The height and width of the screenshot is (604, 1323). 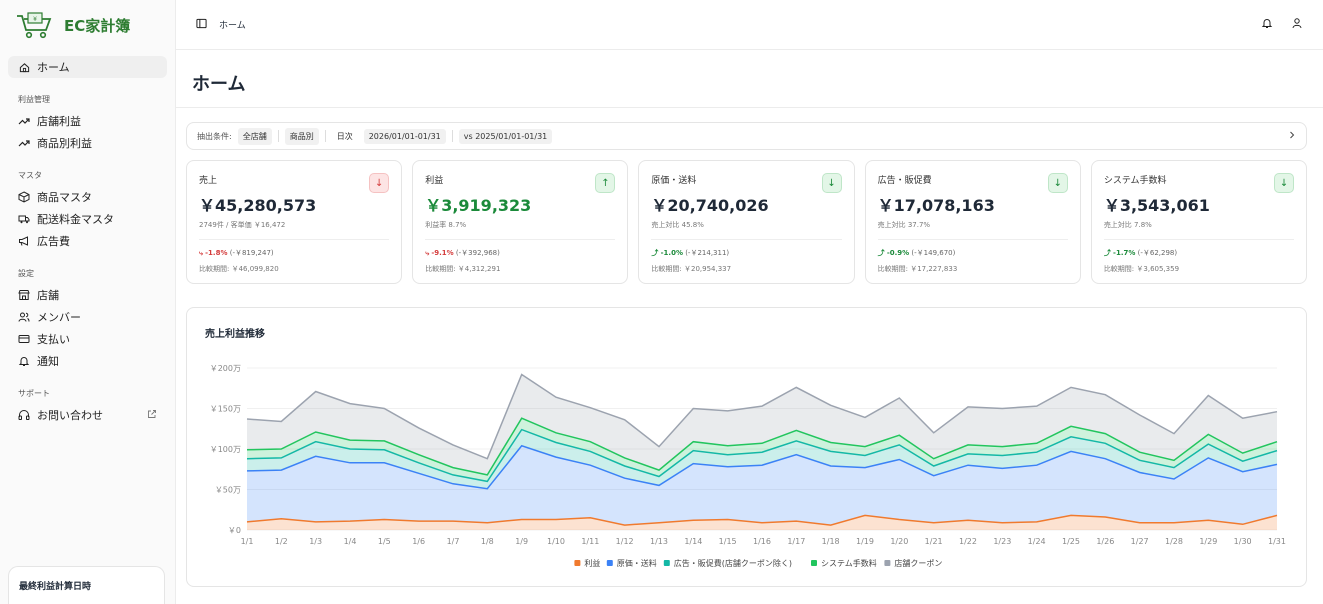 I want to click on card-compare: 比較期間: ￥17,227,833, so click(x=917, y=269).